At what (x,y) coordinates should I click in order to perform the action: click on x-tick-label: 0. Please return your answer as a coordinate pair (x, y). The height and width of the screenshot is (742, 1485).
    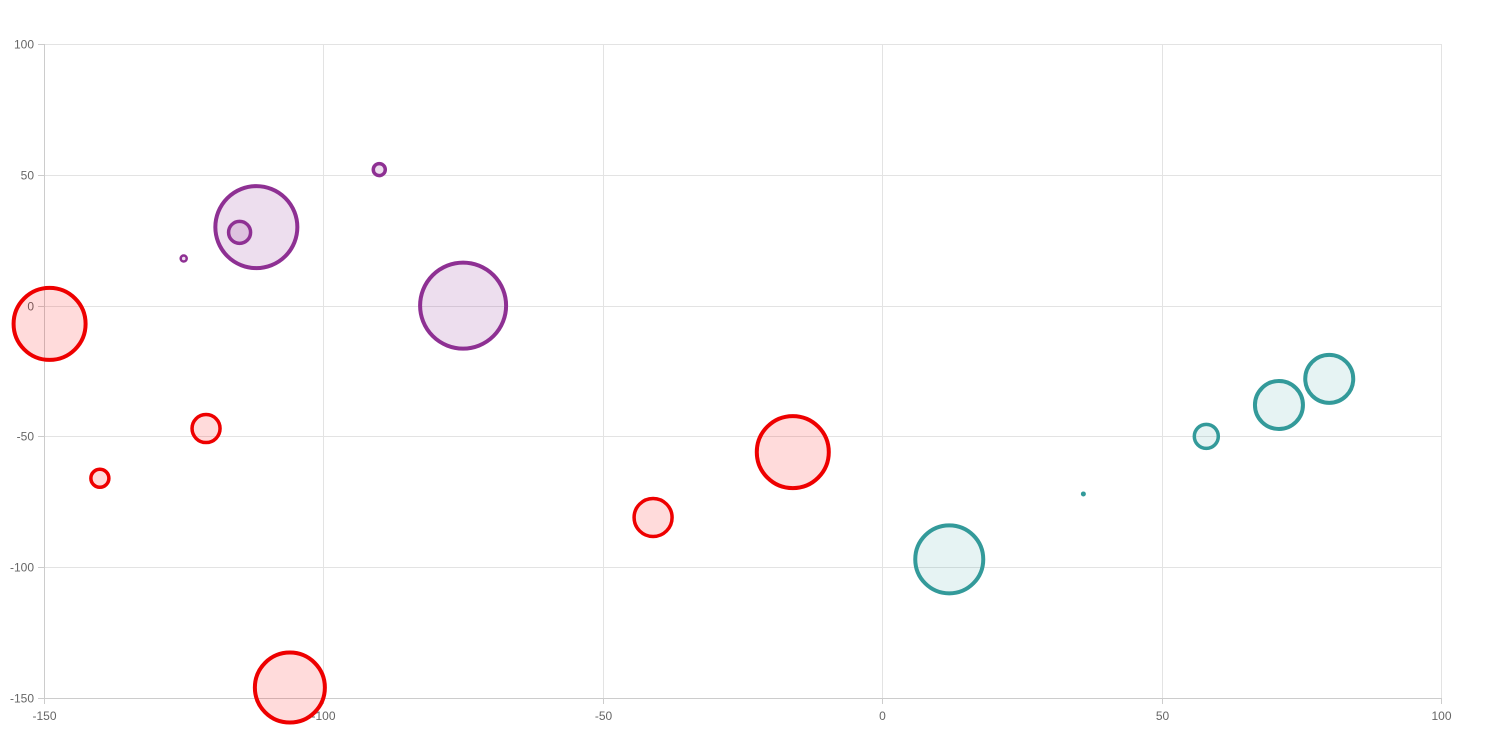
    Looking at the image, I should click on (882, 716).